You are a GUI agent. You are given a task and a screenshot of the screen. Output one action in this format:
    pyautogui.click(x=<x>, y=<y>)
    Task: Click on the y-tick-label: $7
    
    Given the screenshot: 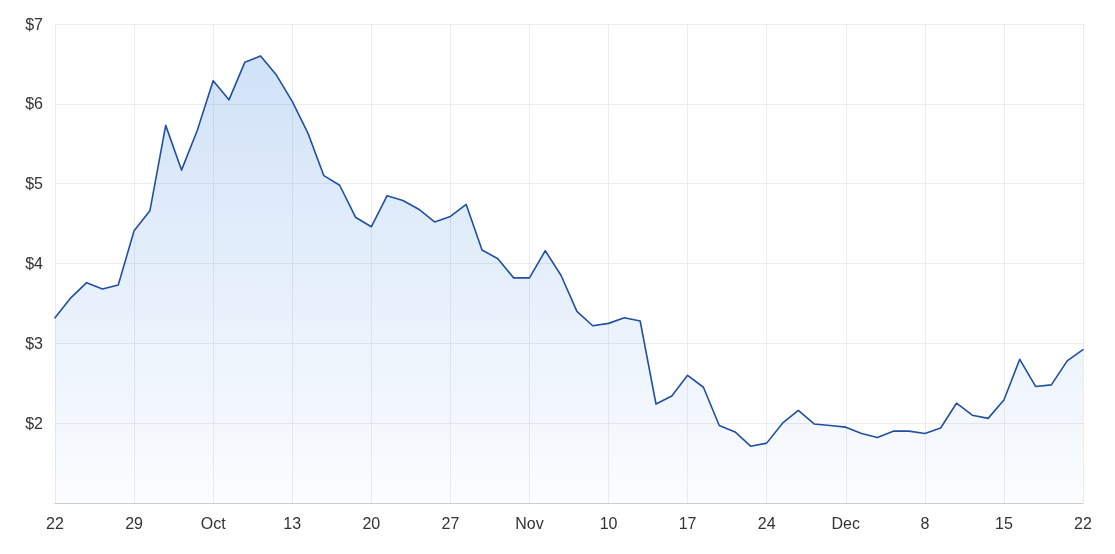 What is the action you would take?
    pyautogui.click(x=34, y=24)
    